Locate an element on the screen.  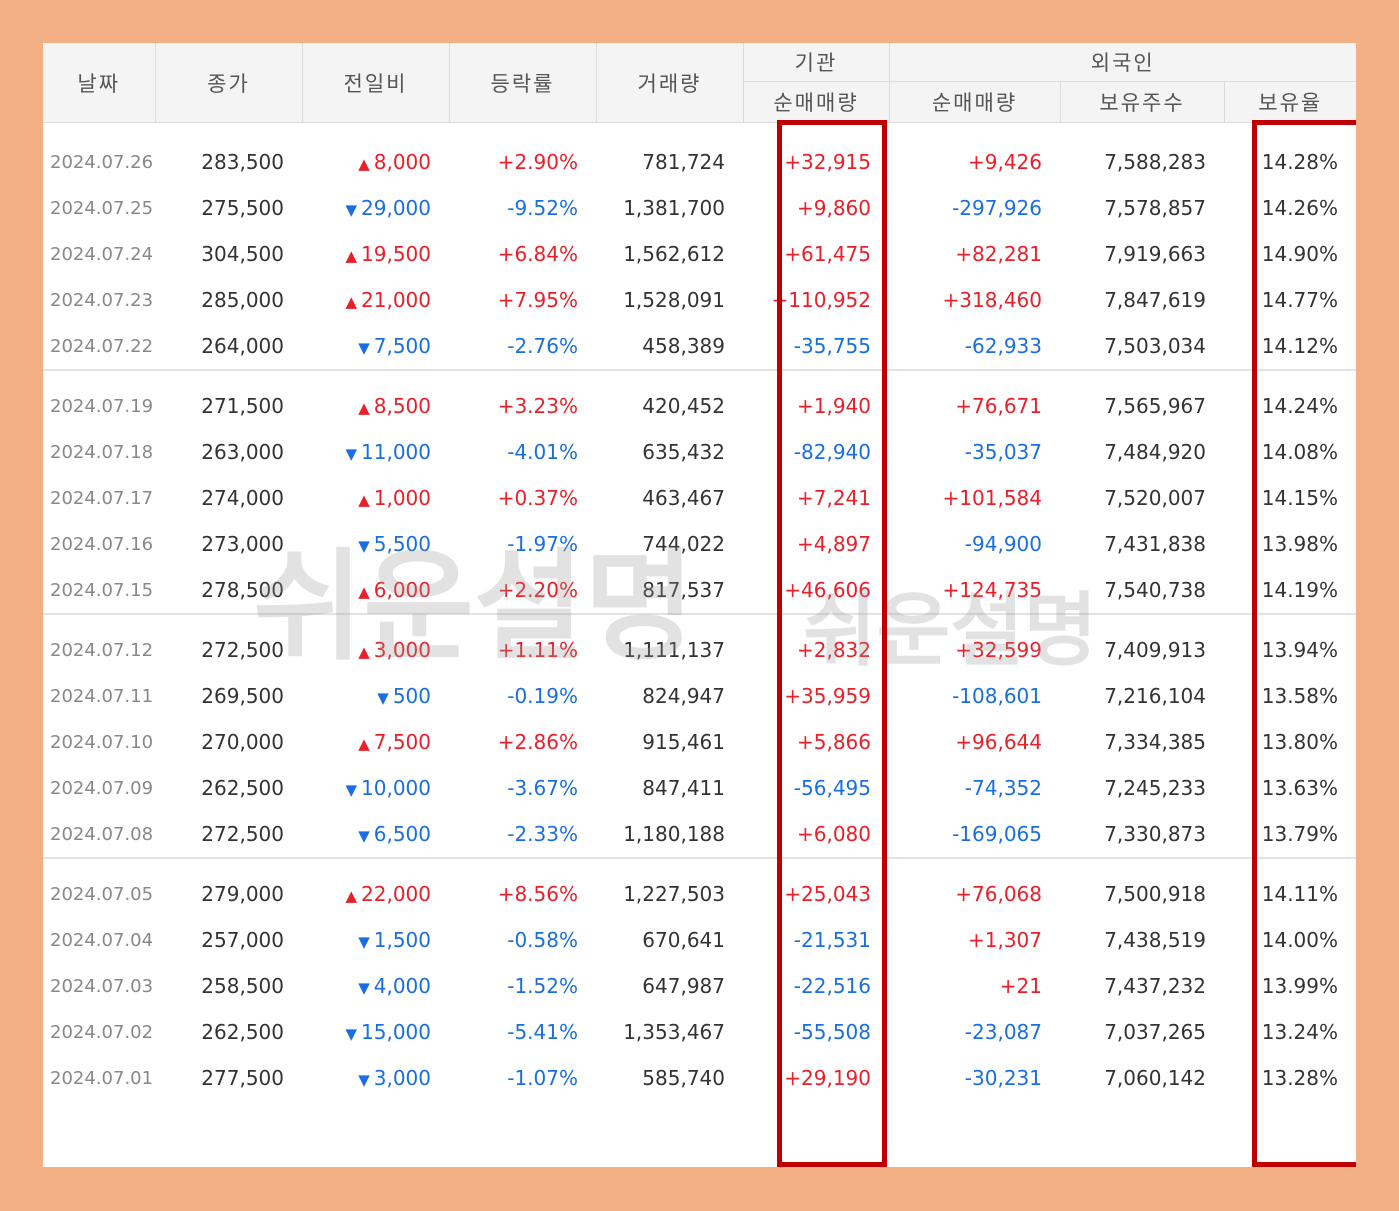
cell-volume: 670,641 is located at coordinates (683, 940).